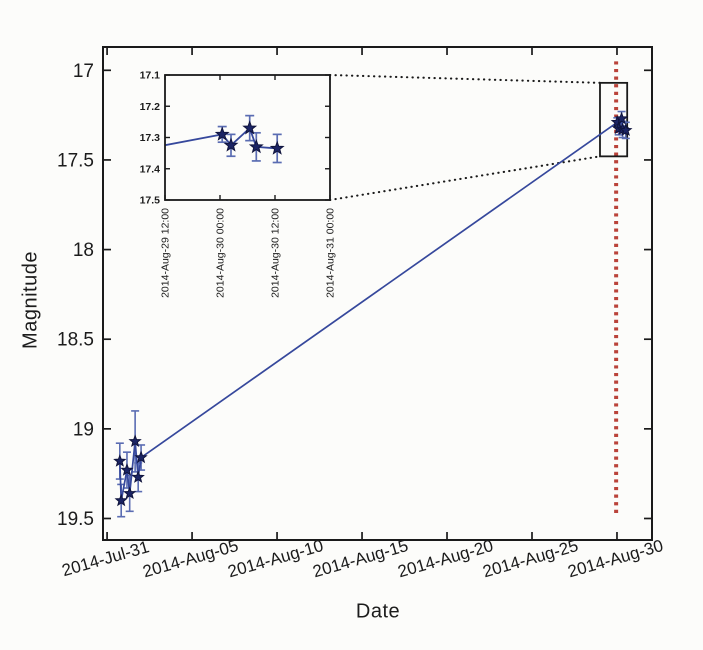 This screenshot has width=703, height=650. I want to click on inset-x-tick-label: 2014-Aug-30 00:00, so click(221, 253).